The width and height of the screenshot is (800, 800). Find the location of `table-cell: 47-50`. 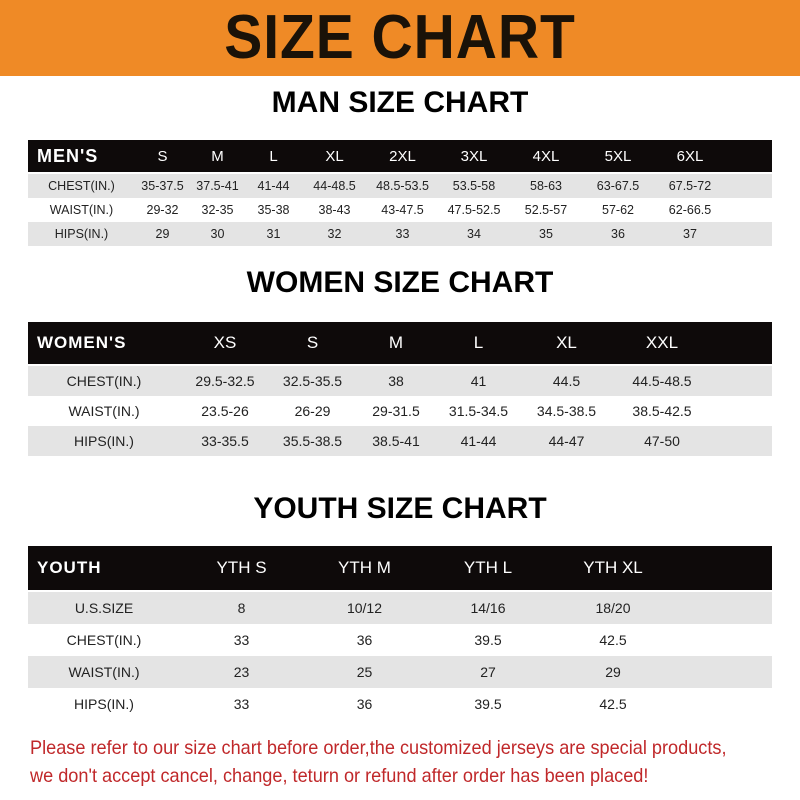

table-cell: 47-50 is located at coordinates (662, 441).